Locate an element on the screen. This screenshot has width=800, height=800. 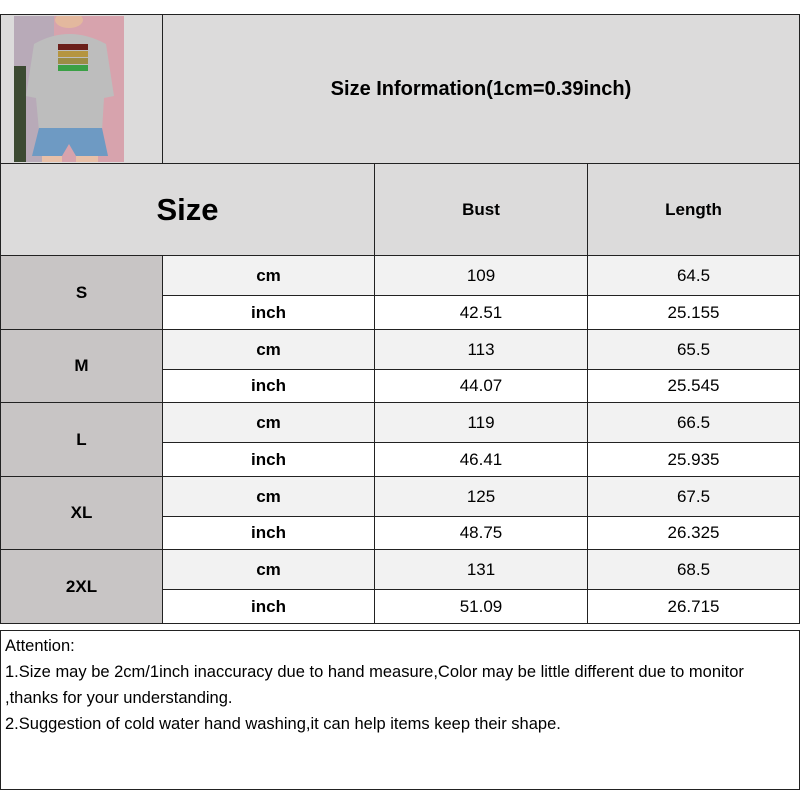
size-label: XL is located at coordinates (81, 513).